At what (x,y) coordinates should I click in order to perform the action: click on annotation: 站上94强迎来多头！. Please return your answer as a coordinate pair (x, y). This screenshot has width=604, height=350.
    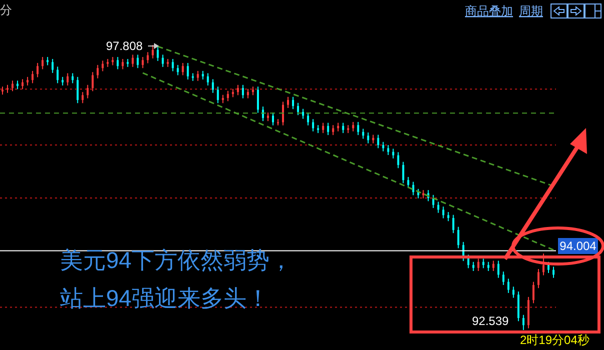
    Looking at the image, I should click on (165, 298).